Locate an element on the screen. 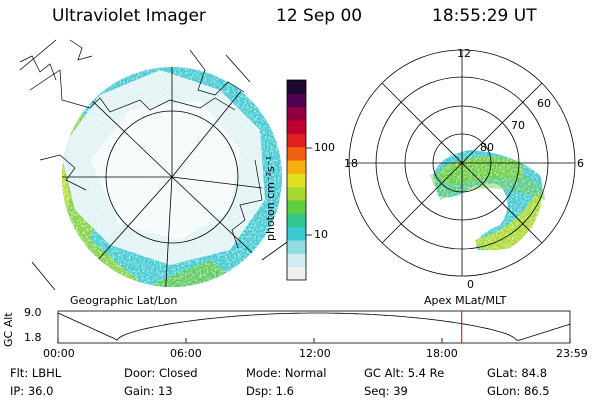 Image resolution: width=600 pixels, height=400 pixels. right-panel-caption: Apex MLat/MLT is located at coordinates (465, 300).